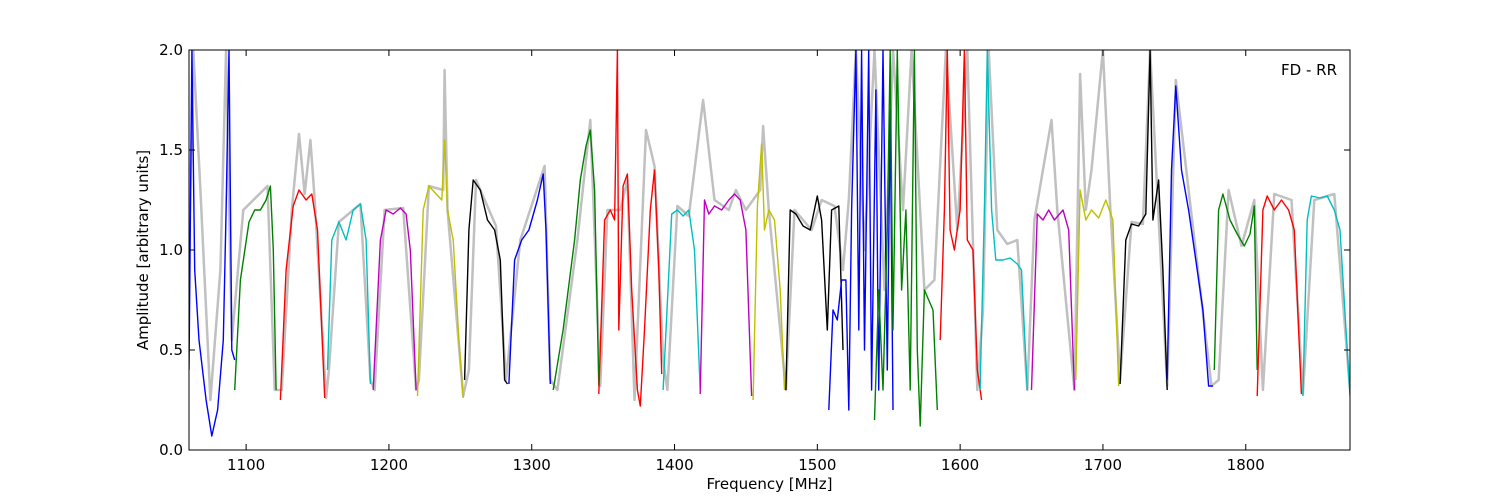 This screenshot has width=1500, height=500. What do you see at coordinates (817, 465) in the screenshot?
I see `x-tick-label: 1500` at bounding box center [817, 465].